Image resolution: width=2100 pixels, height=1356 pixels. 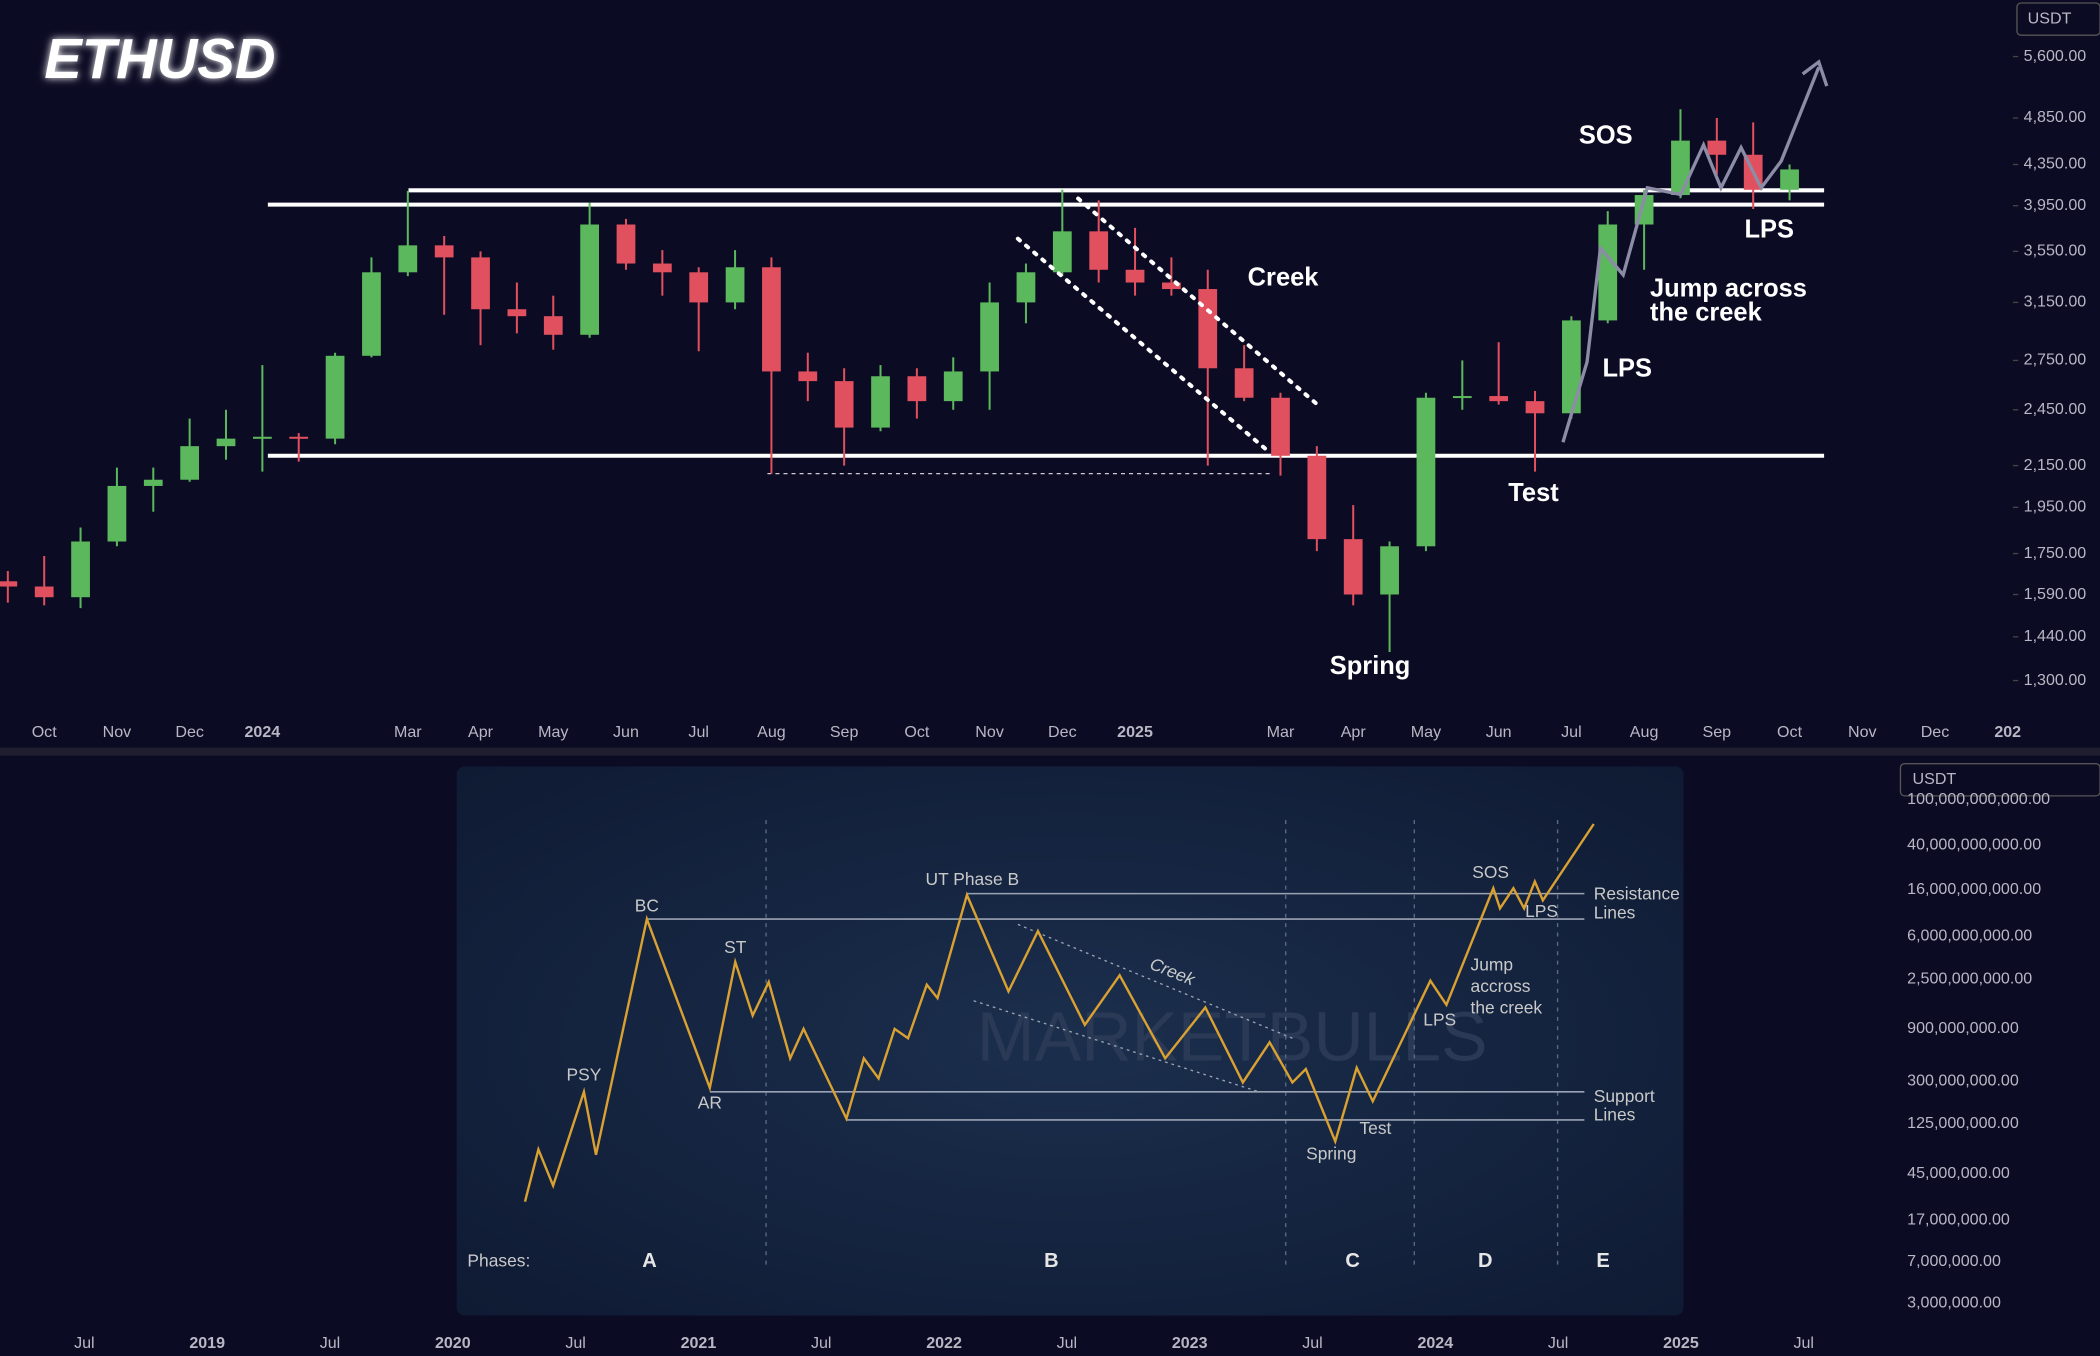 I want to click on panel-divider, so click(x=1050, y=751).